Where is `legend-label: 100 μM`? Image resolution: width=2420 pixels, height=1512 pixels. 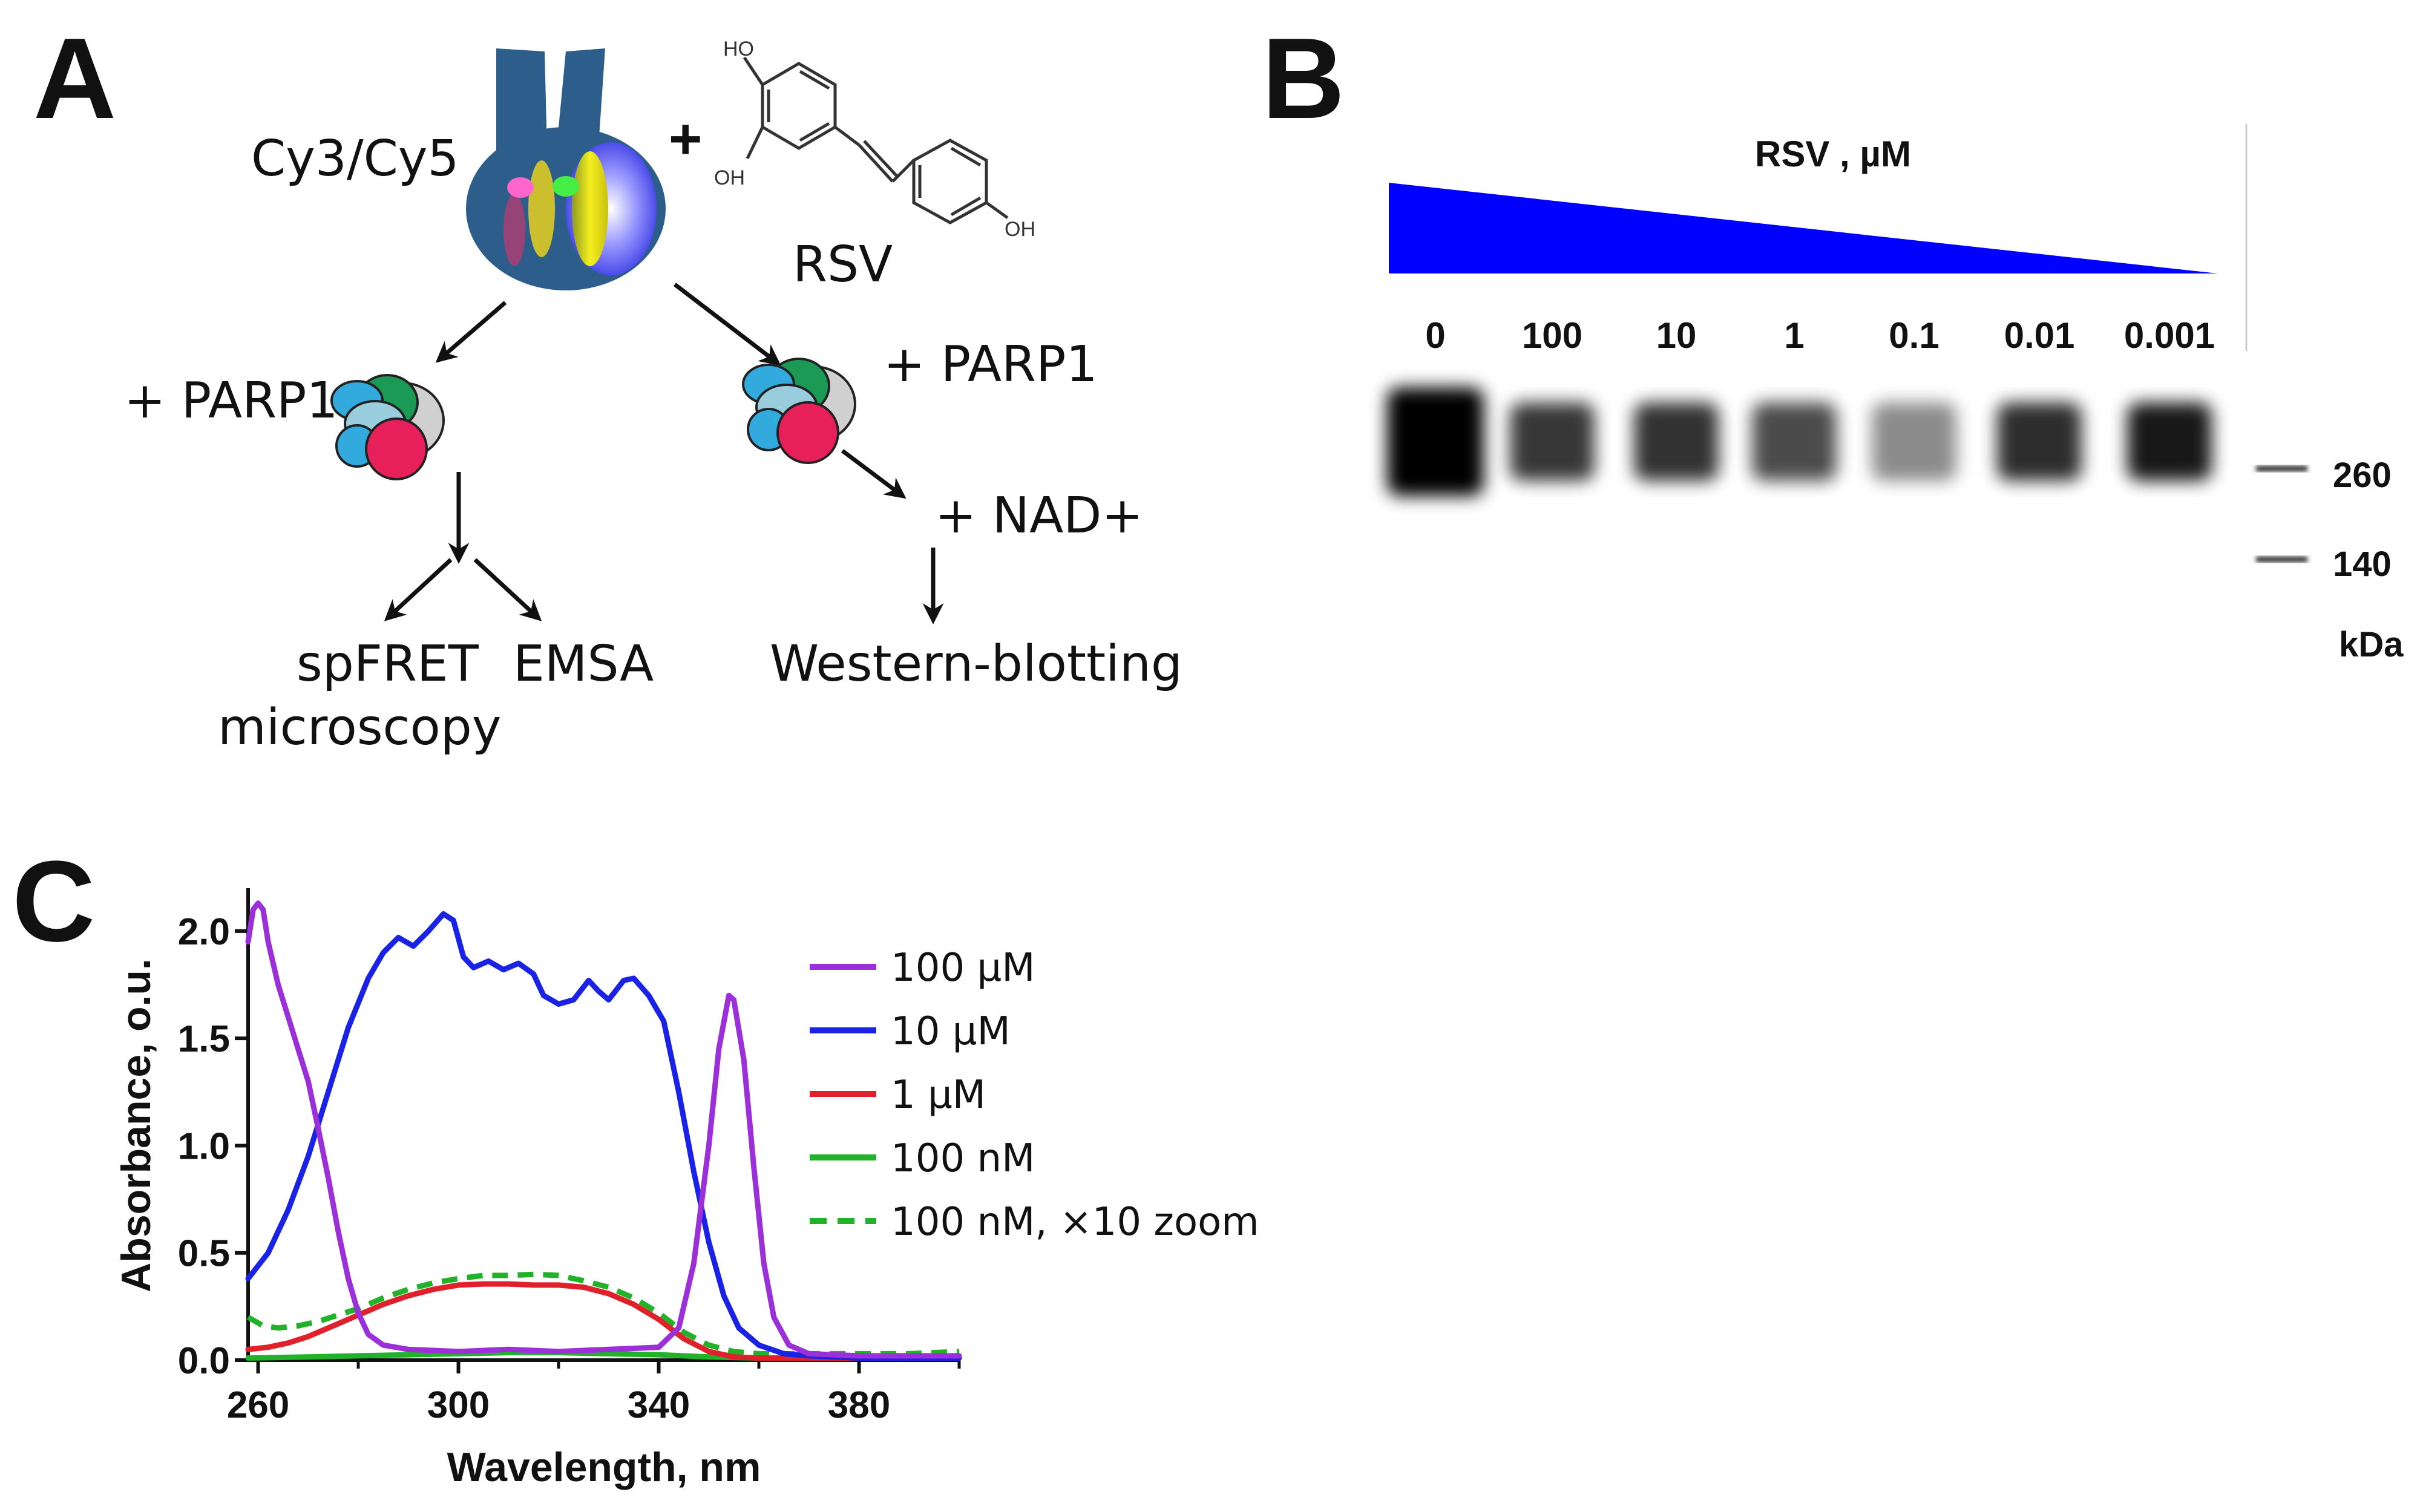 legend-label: 100 μM is located at coordinates (963, 968).